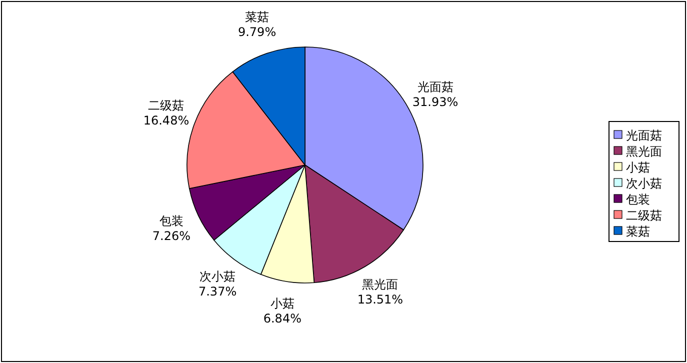 This screenshot has height=363, width=687. Describe the element at coordinates (171, 235) in the screenshot. I see `data-label: 7.26%` at that location.